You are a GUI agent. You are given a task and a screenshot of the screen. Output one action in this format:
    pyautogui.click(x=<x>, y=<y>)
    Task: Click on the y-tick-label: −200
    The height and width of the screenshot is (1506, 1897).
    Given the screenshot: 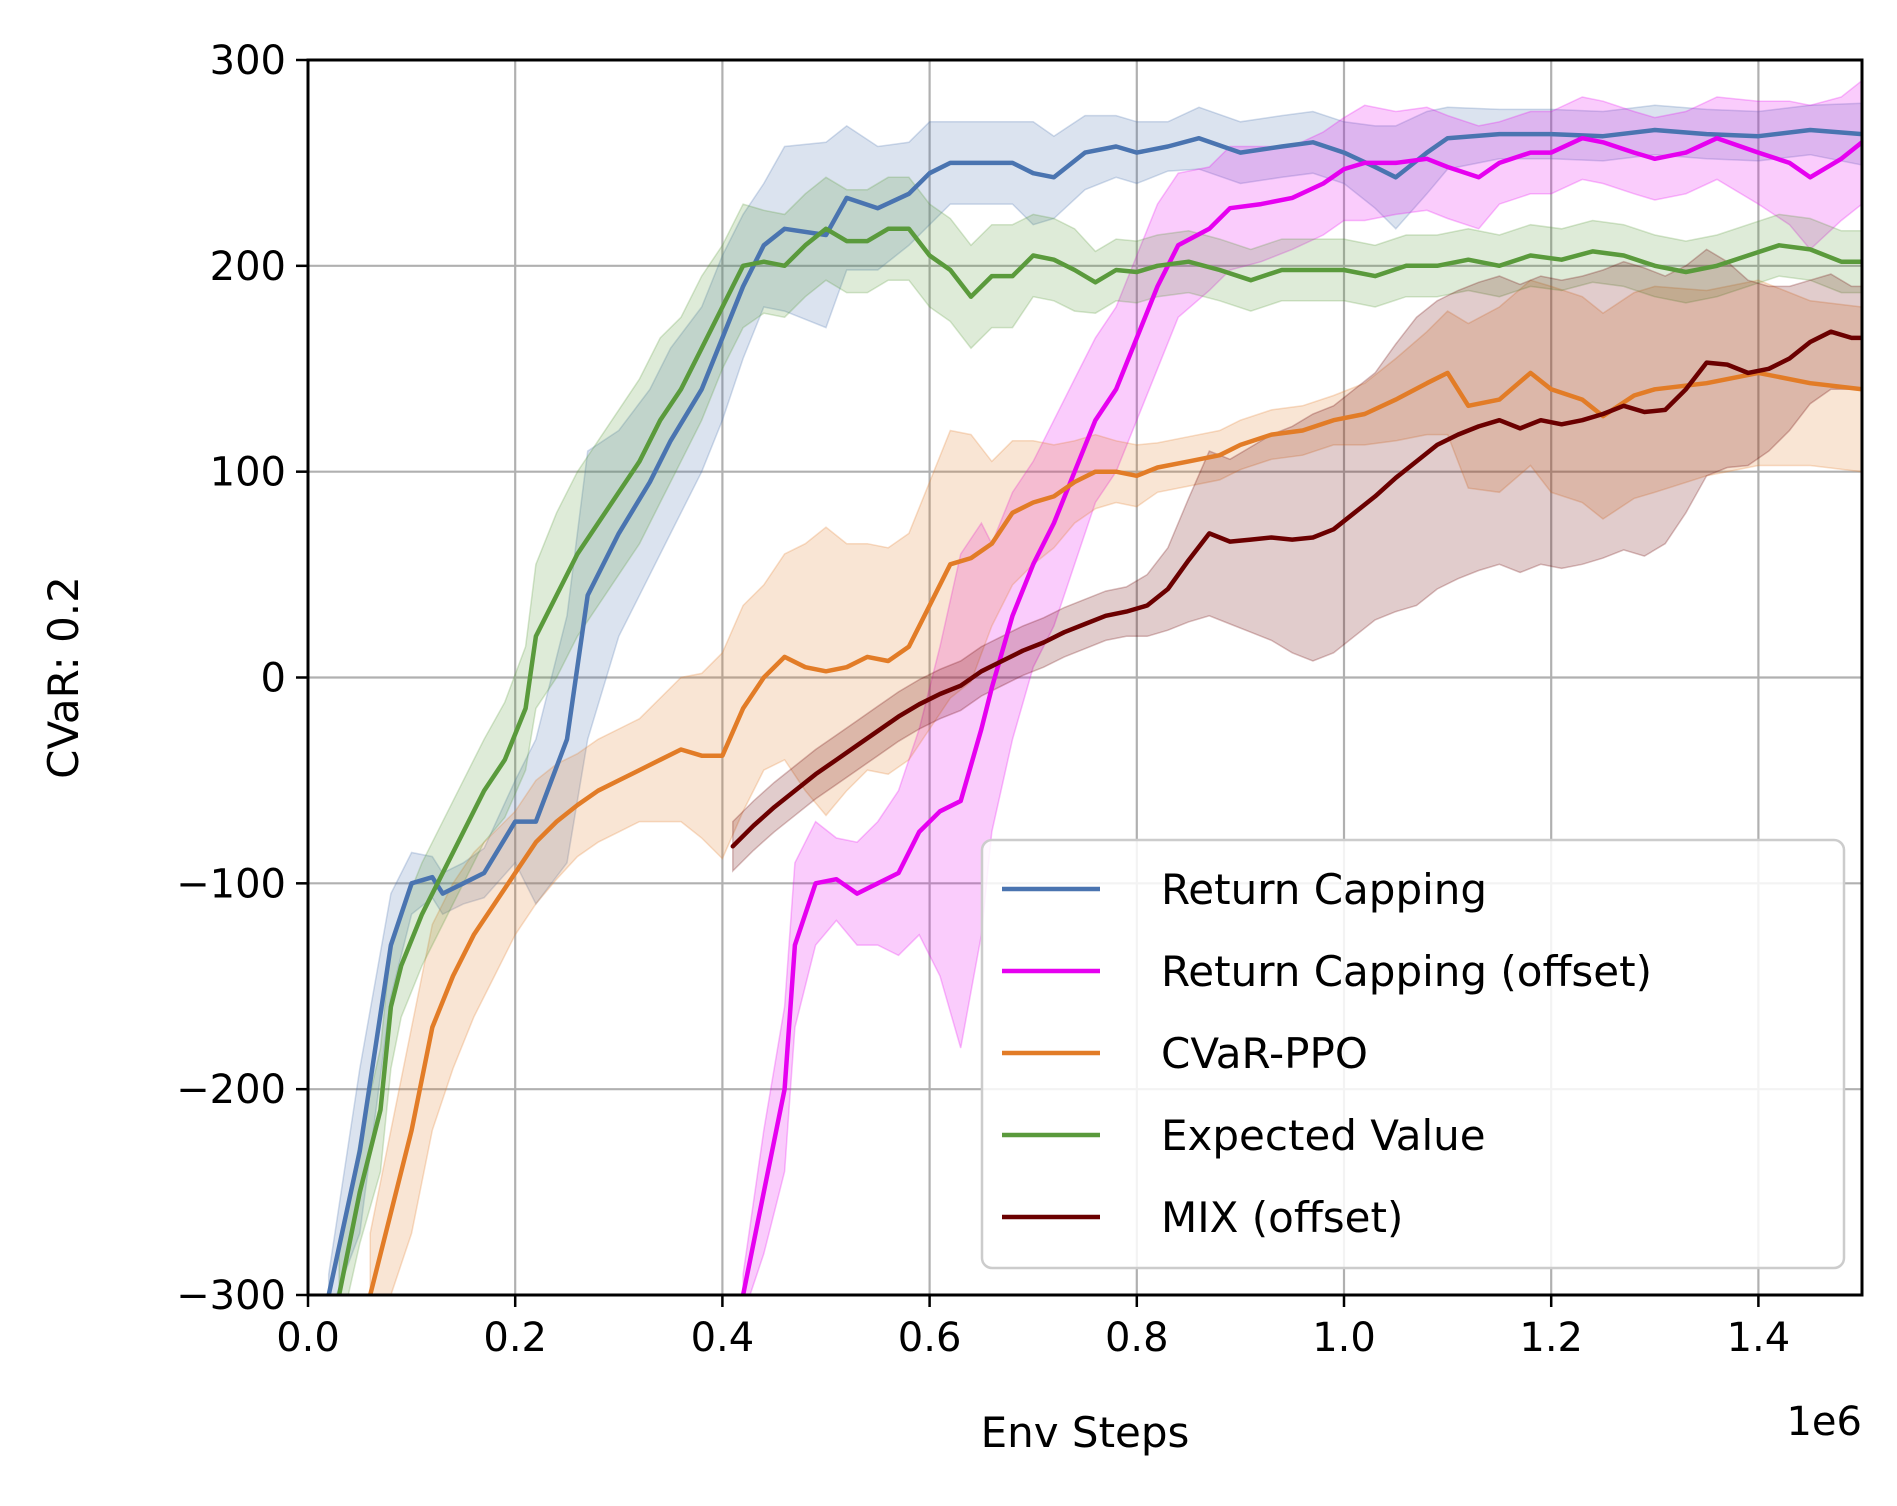 What is the action you would take?
    pyautogui.click(x=231, y=1090)
    